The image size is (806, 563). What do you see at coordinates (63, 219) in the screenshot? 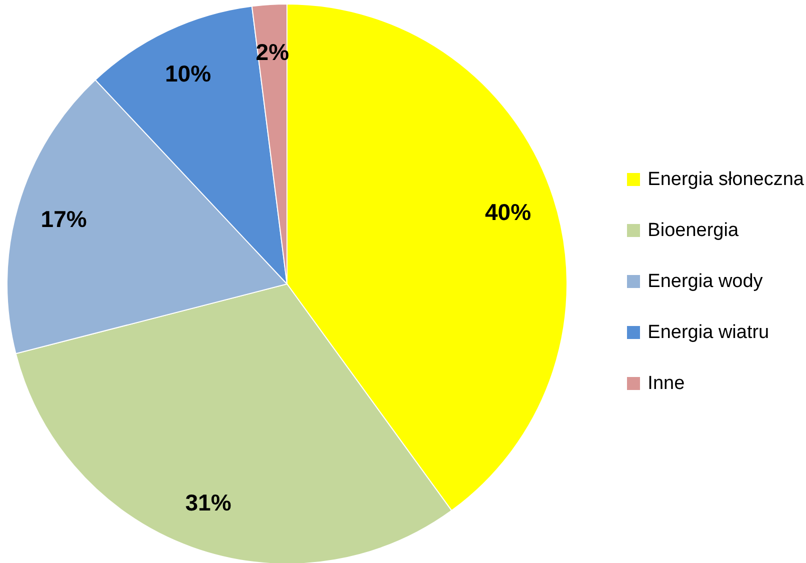
I see `data-label: 17%` at bounding box center [63, 219].